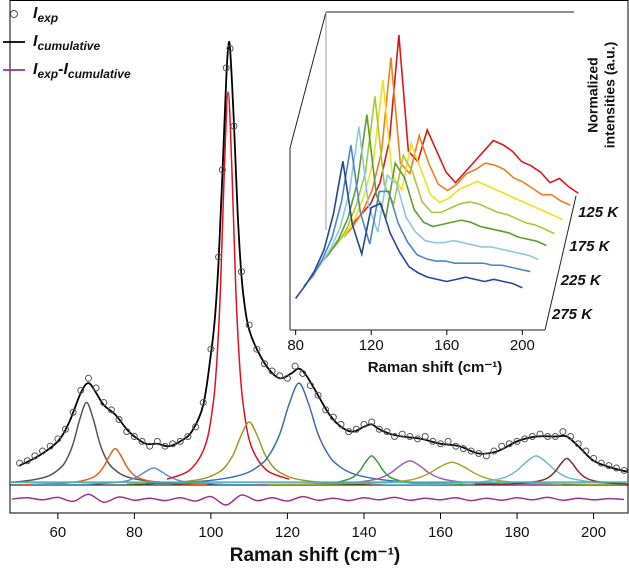  I want to click on legend-label: Iexp-Icumulative, so click(82, 71).